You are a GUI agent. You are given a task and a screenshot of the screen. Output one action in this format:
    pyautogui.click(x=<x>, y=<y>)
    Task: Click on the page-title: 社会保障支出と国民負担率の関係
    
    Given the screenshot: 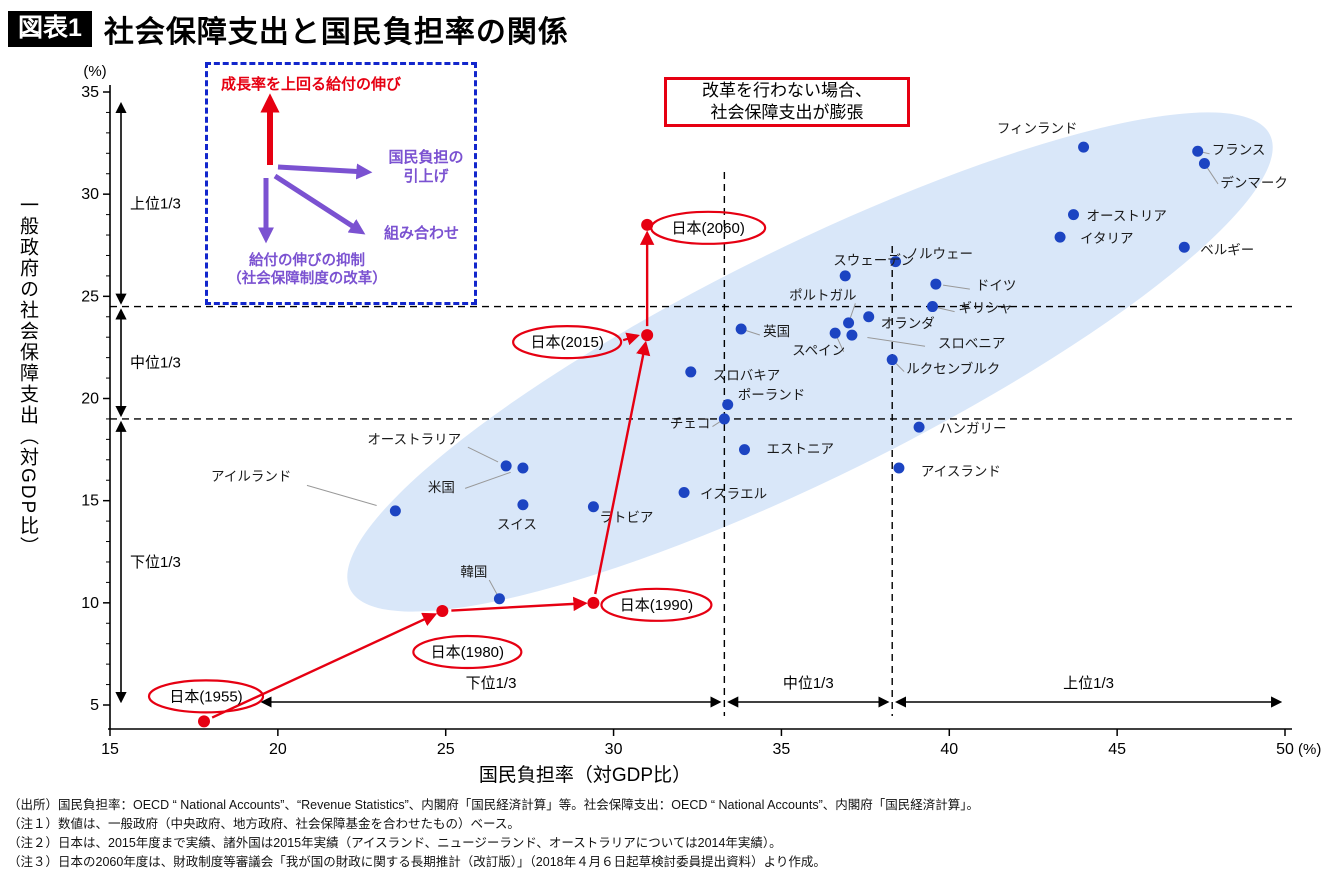 What is the action you would take?
    pyautogui.click(x=336, y=32)
    